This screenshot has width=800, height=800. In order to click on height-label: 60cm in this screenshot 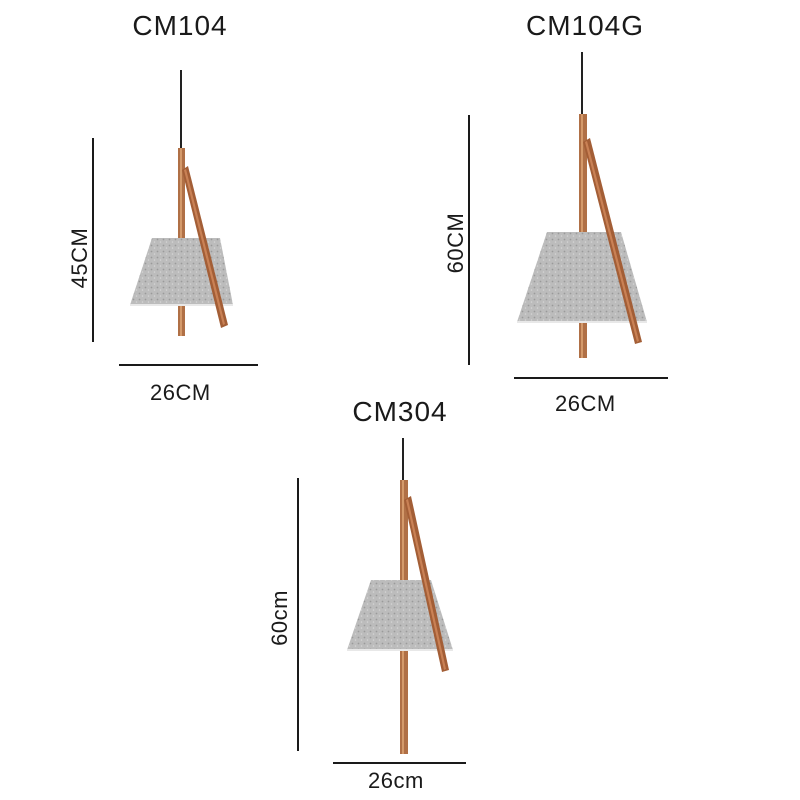, I will do `click(279, 618)`.